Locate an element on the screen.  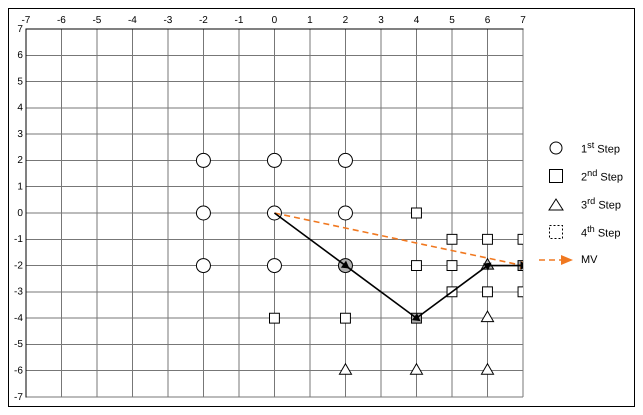
y-tick-label: 4 is located at coordinates (20, 108).